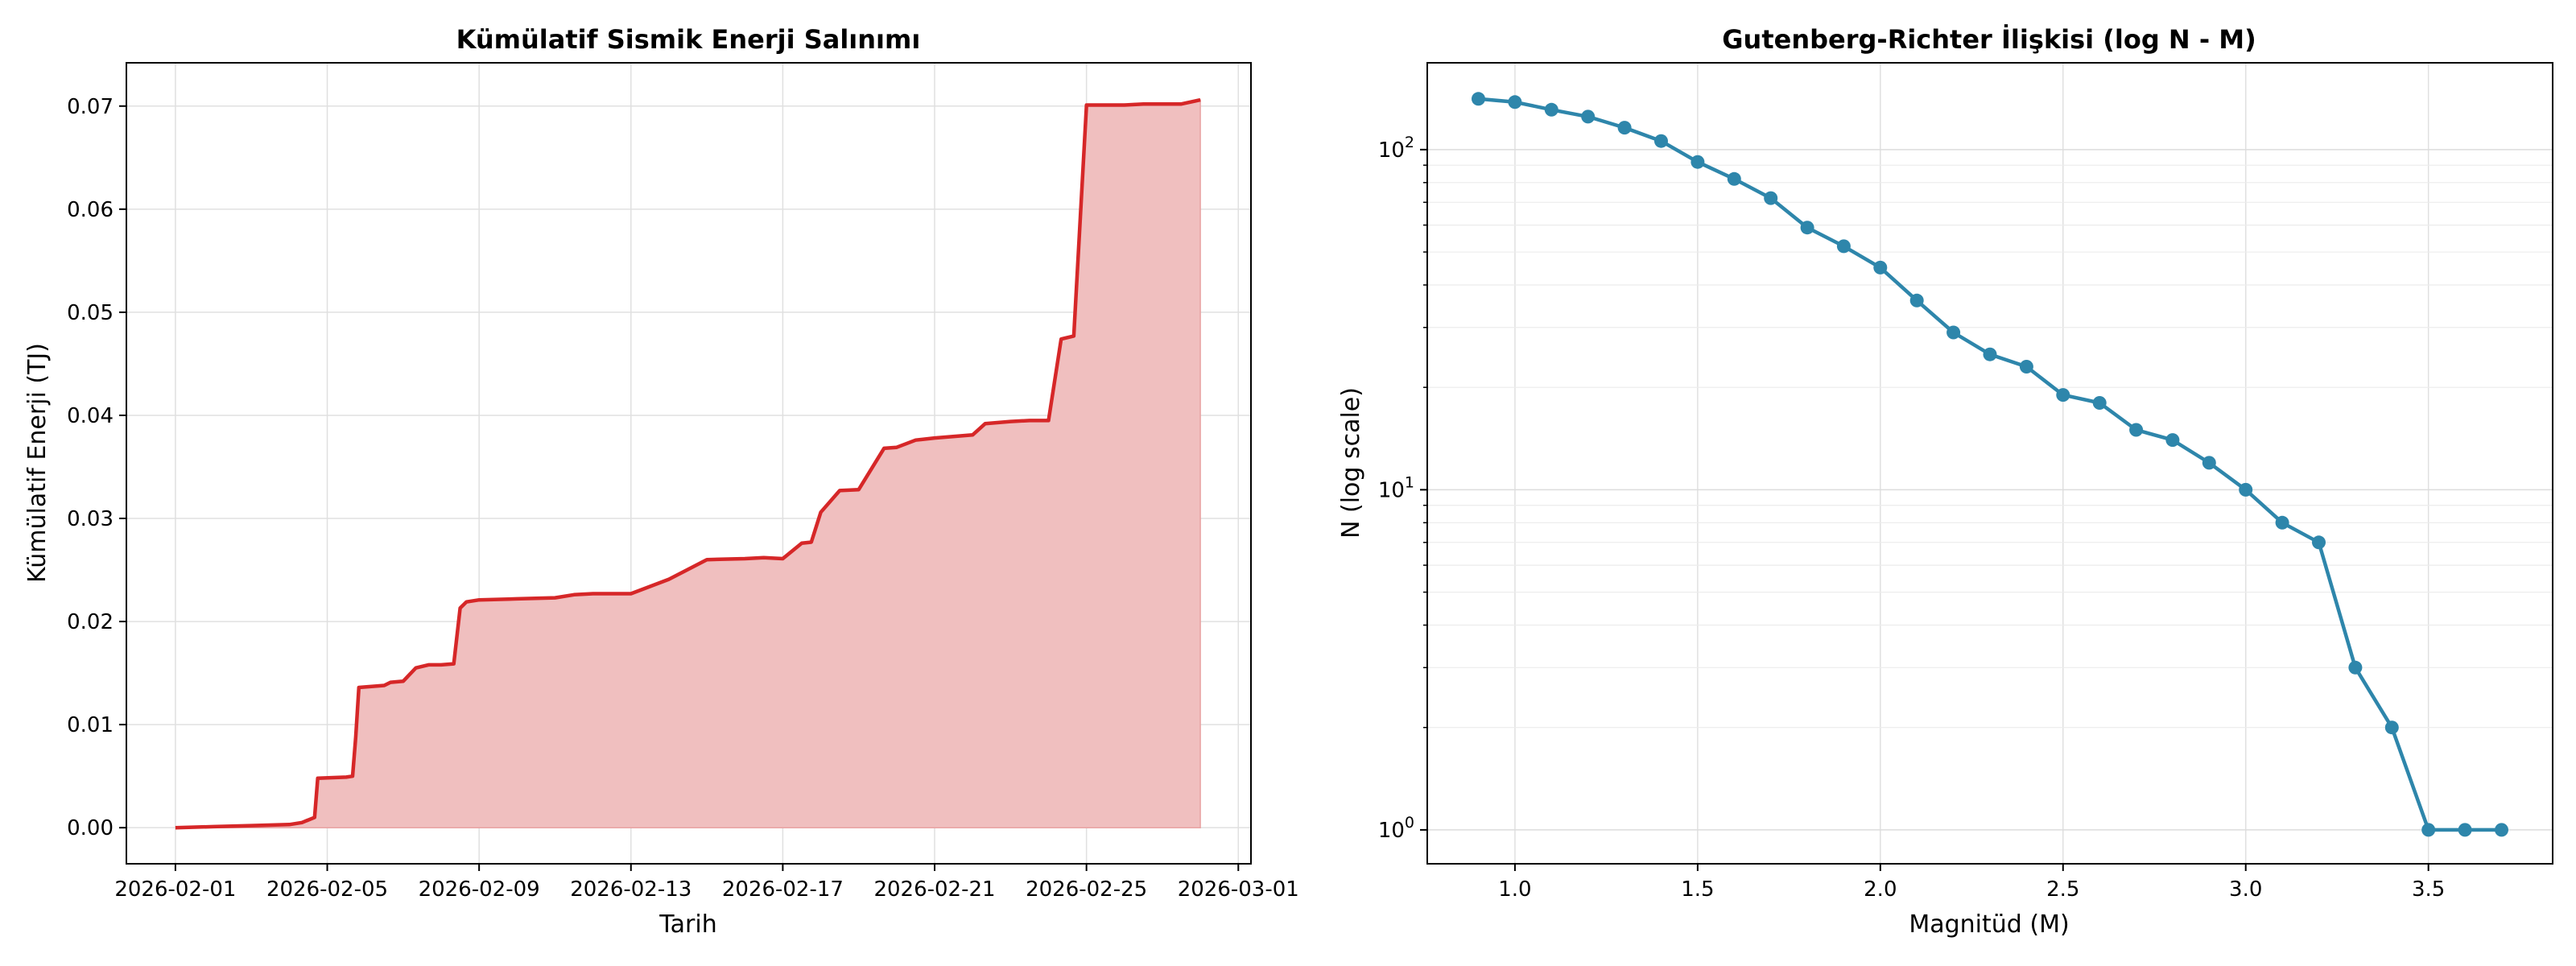  Describe the element at coordinates (688, 39) in the screenshot. I see `energy-chart-title: Kümülatif Sismik Enerji Salınımı` at that location.